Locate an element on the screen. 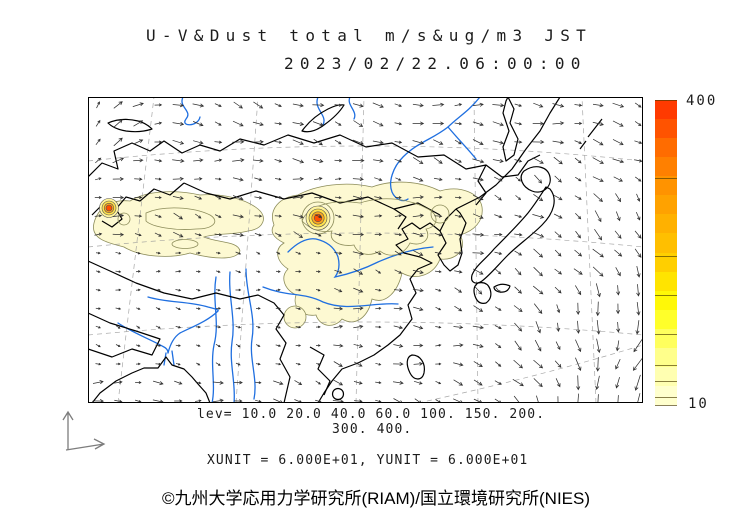 This screenshot has width=752, height=532. copyright-text: ©九州大学応用力学研究所(RIAM)/国立環境研究所(NIES) is located at coordinates (376, 498).